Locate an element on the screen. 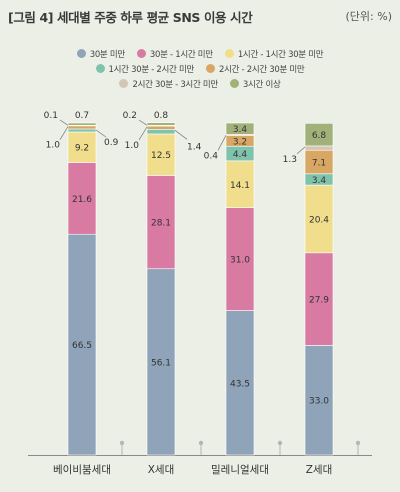 The height and width of the screenshot is (492, 400). chart-title: [그림 4] 세대별 주중 하루 평균 SNS 이용 시간 is located at coordinates (130, 17).